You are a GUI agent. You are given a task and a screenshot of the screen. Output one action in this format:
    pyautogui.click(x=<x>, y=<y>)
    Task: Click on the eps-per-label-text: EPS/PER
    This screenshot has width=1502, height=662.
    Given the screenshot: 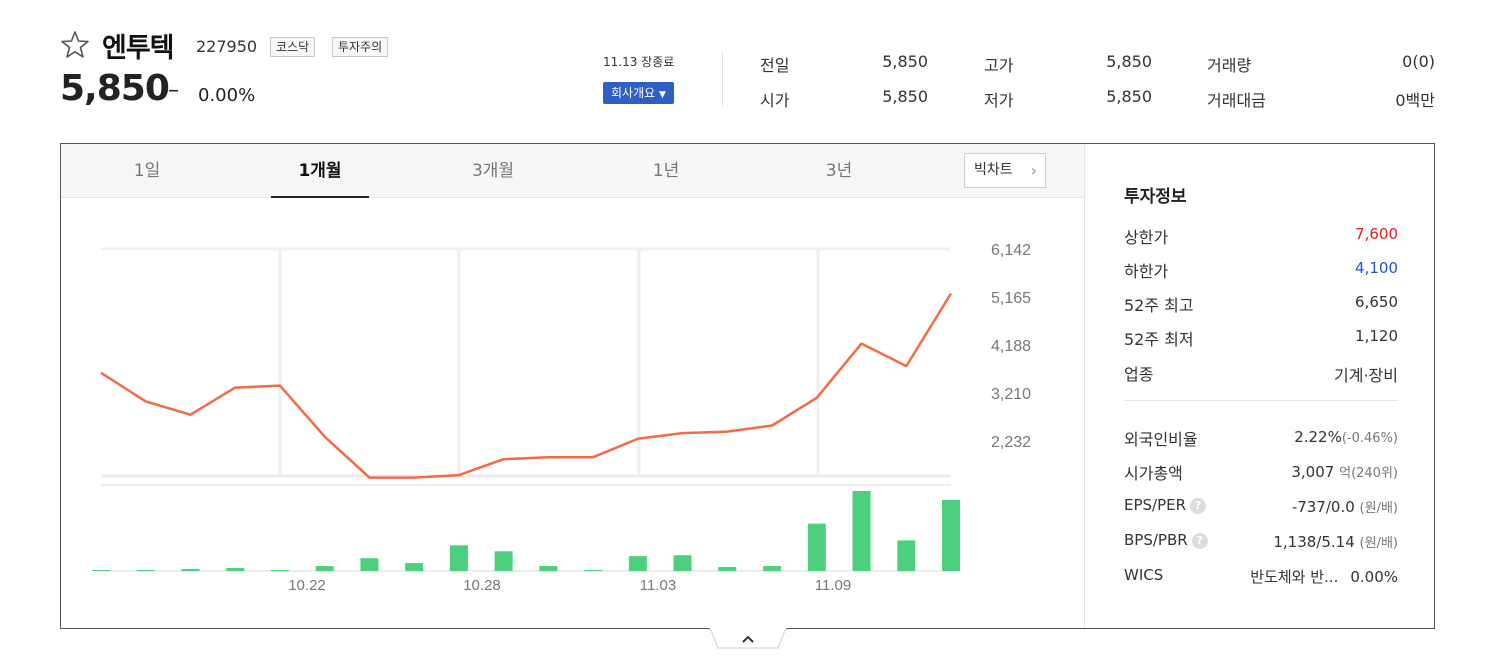 What is the action you would take?
    pyautogui.click(x=1155, y=505)
    